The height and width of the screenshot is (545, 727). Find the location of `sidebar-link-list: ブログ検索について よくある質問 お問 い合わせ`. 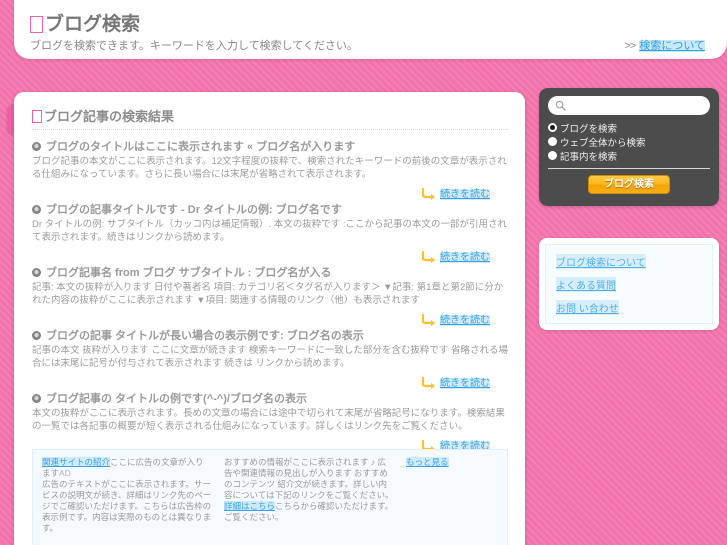

sidebar-link-list: ブログ検索について よくある質問 お問 い合わせ is located at coordinates (629, 284).